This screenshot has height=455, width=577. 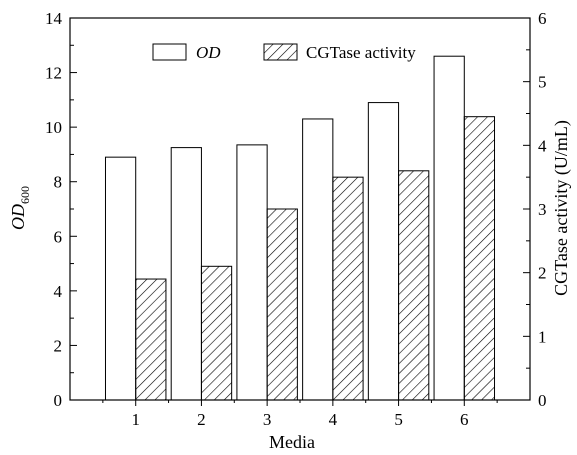 What do you see at coordinates (201, 419) in the screenshot?
I see `x-tick-label: 2` at bounding box center [201, 419].